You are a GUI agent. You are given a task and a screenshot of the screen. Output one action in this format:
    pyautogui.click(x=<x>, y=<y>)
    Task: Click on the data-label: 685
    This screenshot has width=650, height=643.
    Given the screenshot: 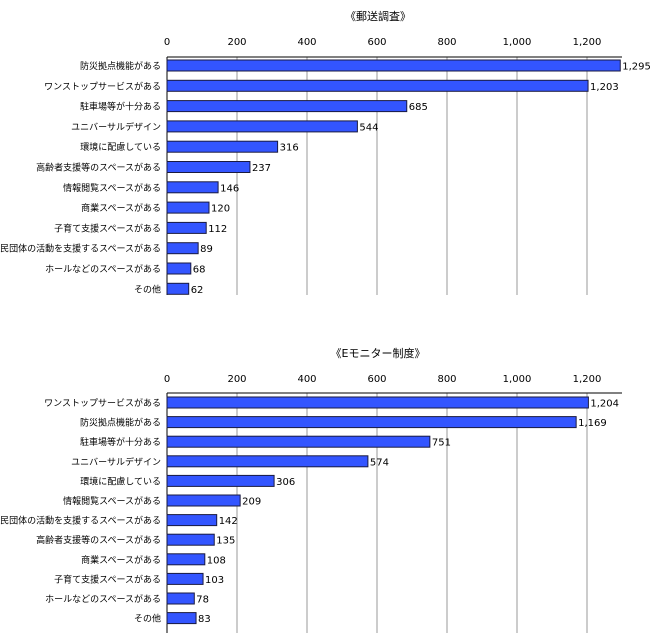 What is the action you would take?
    pyautogui.click(x=418, y=107)
    